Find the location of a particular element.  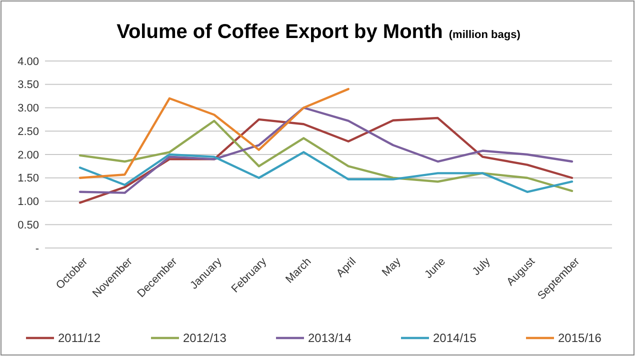

y-tick-label: - is located at coordinates (37, 248).